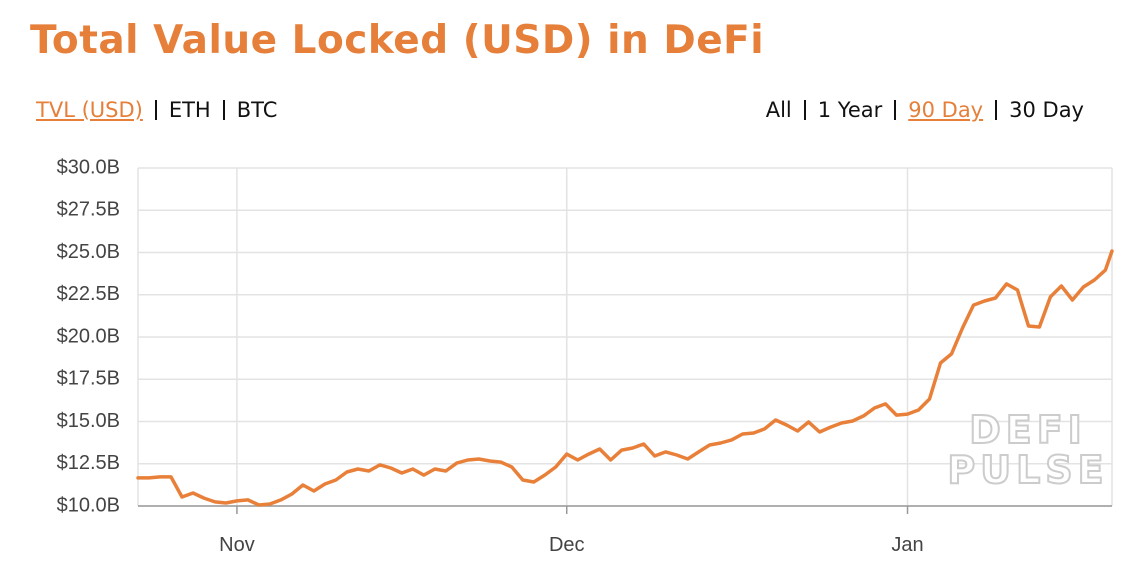  I want to click on range-toggle: All 1 Year 90 Day 30 Day, so click(925, 110).